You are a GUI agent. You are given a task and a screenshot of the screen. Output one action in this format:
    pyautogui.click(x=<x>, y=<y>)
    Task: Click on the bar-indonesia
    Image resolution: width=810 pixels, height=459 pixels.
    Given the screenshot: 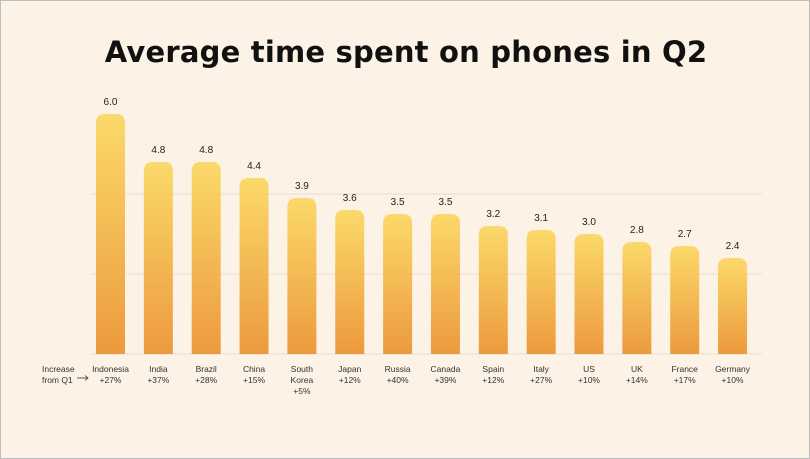 What is the action you would take?
    pyautogui.click(x=110, y=234)
    